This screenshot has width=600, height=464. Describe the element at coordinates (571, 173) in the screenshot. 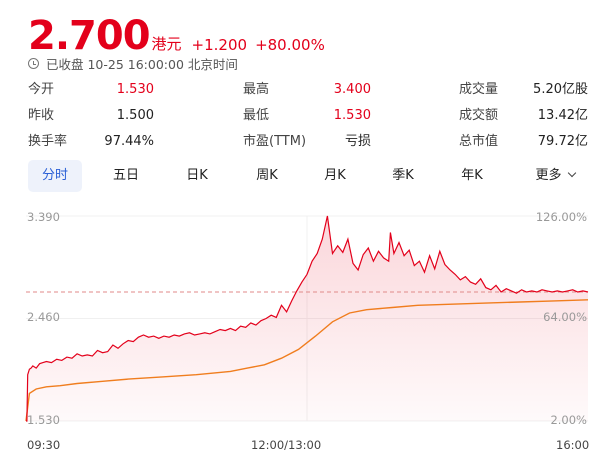

I see `chevron-down-icon` at that location.